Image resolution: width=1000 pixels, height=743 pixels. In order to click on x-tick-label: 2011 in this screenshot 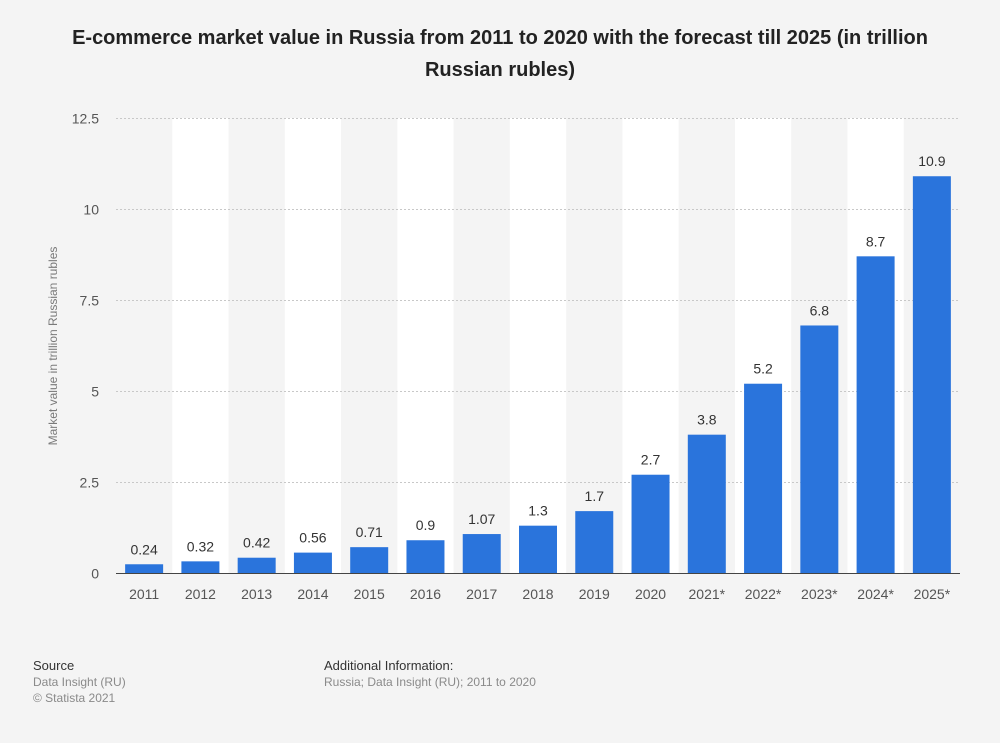, I will do `click(144, 594)`.